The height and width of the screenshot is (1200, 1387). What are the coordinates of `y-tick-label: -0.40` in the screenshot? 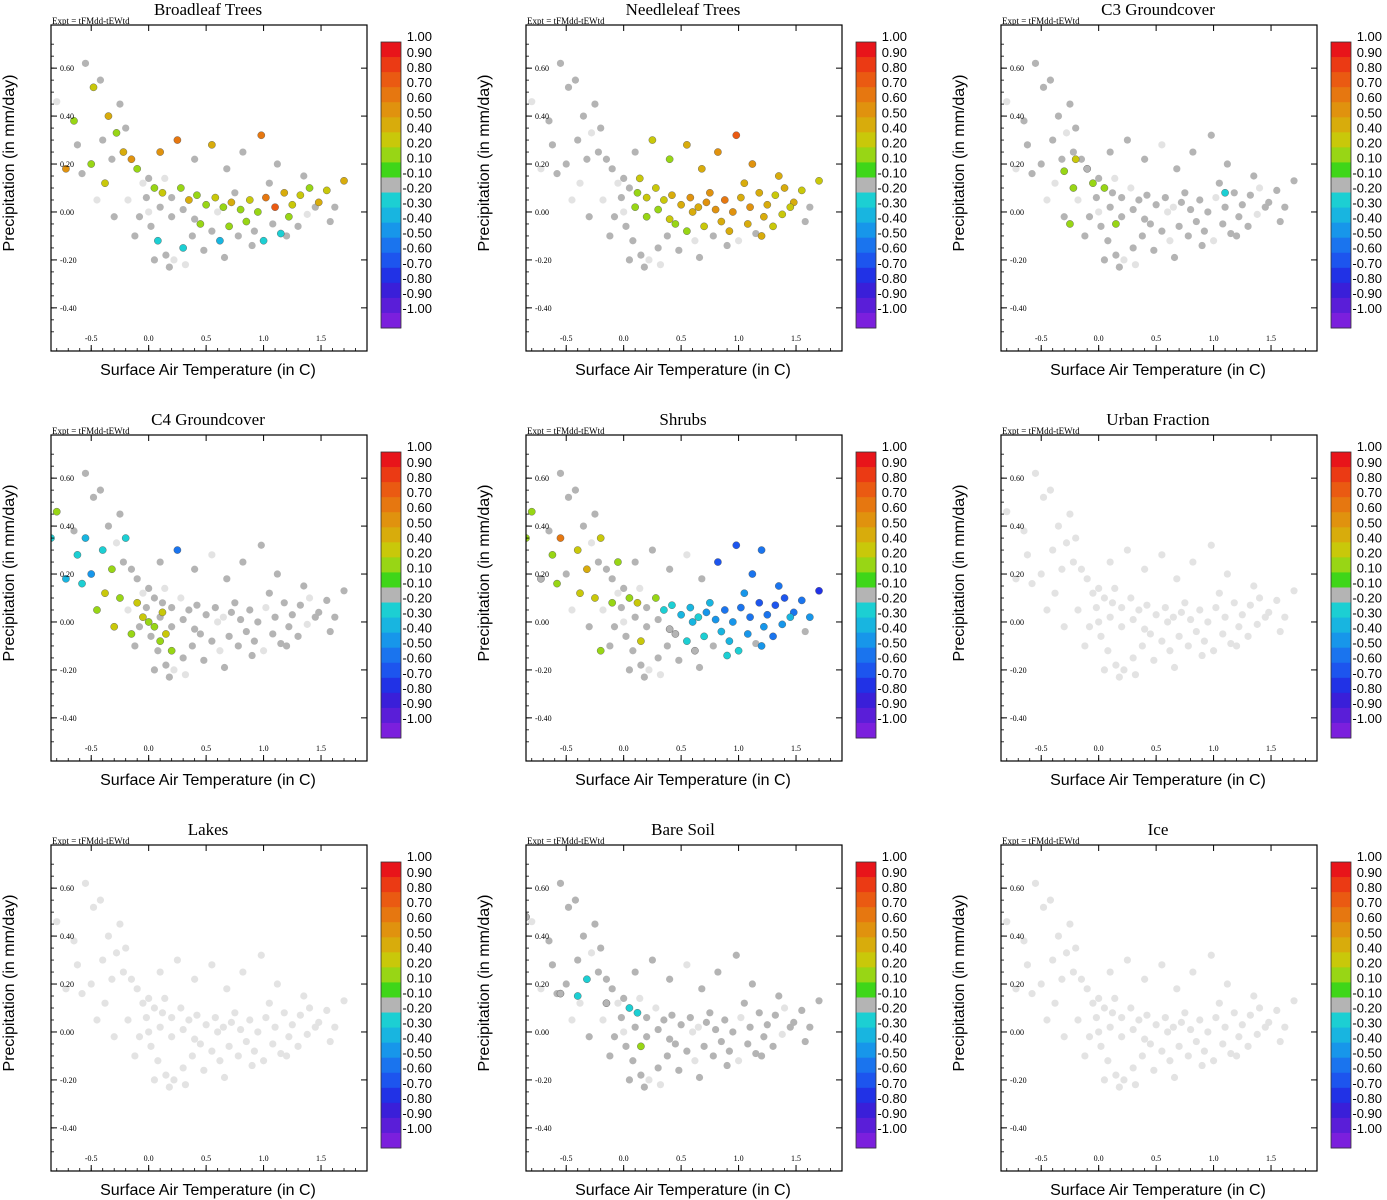 It's located at (543, 308).